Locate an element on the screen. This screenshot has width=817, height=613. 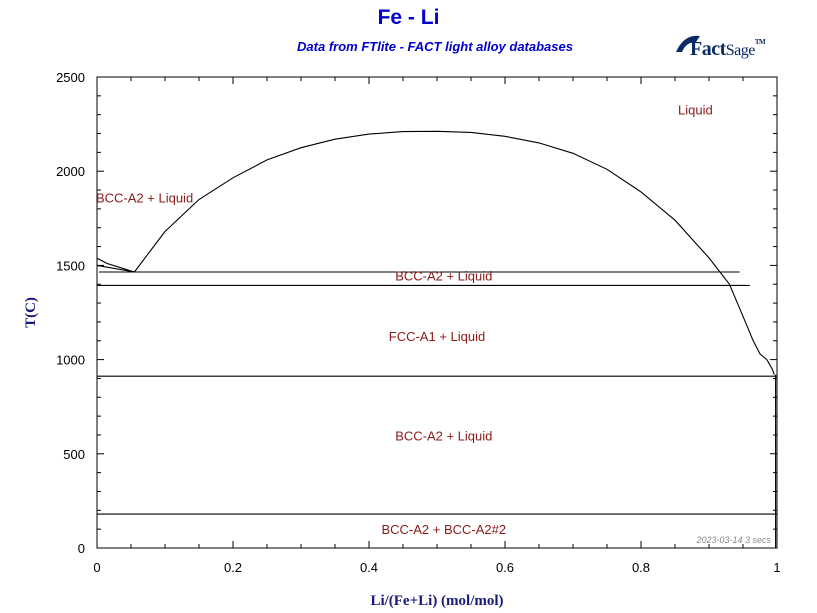
x-tick-label: 0.8 is located at coordinates (641, 567).